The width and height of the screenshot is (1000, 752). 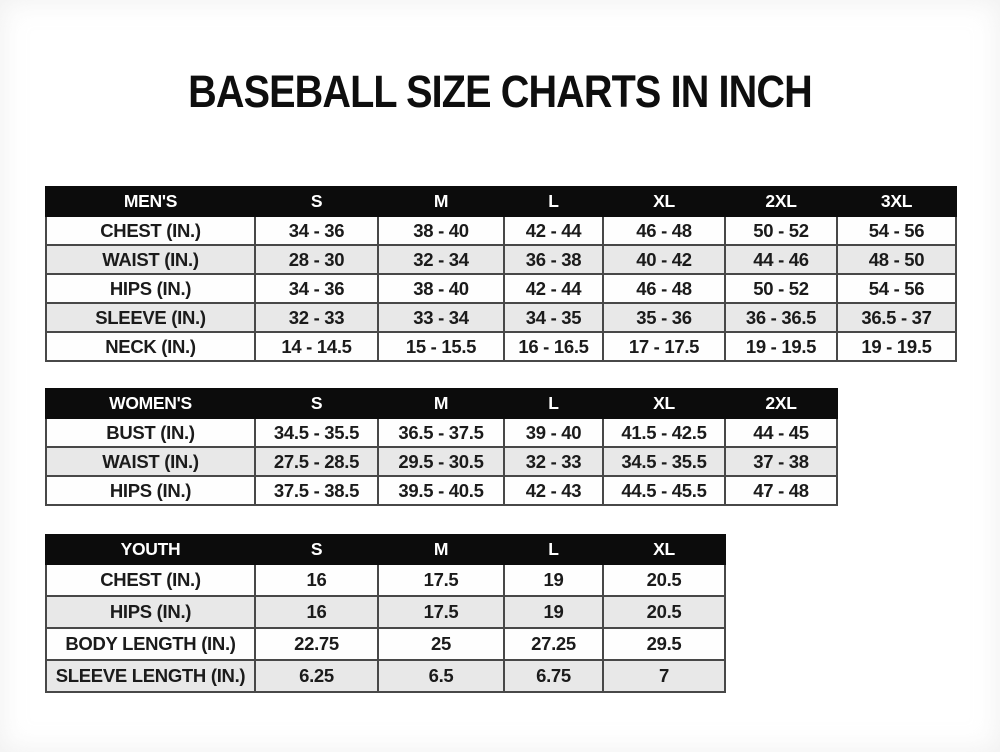 I want to click on size-value-cell: 27.25, so click(x=553, y=644).